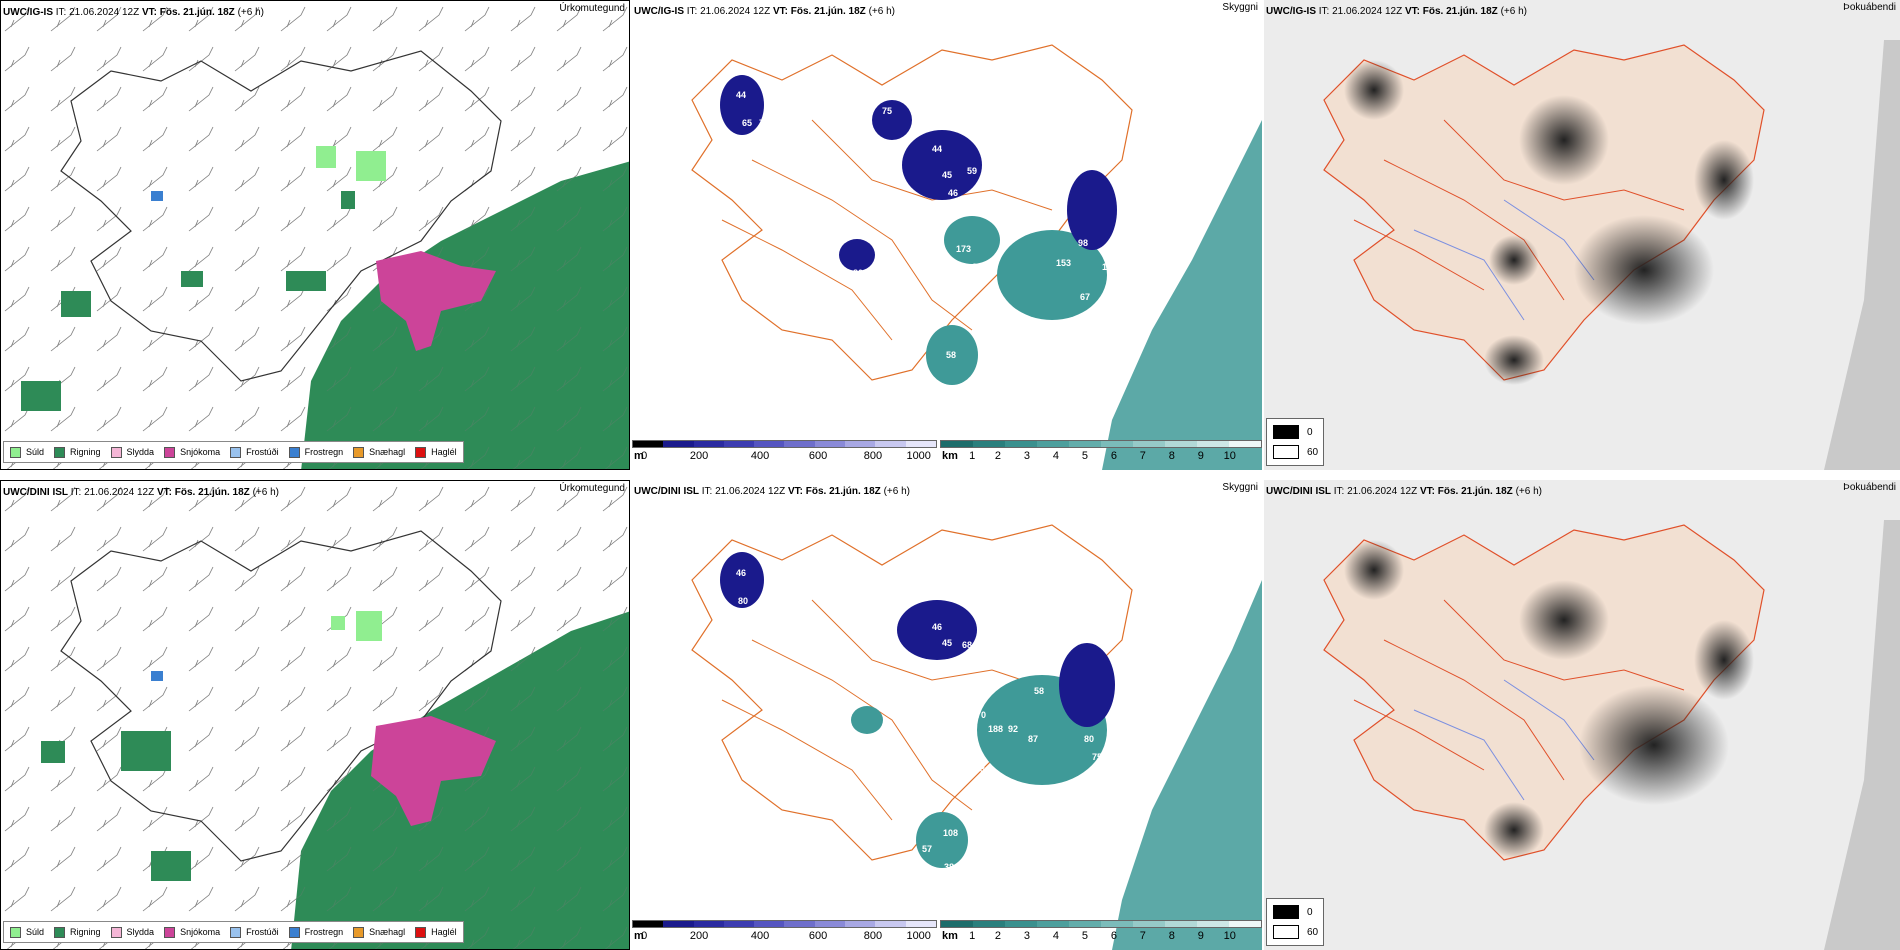  What do you see at coordinates (927, 849) in the screenshot?
I see `visibility-value-label: 57` at bounding box center [927, 849].